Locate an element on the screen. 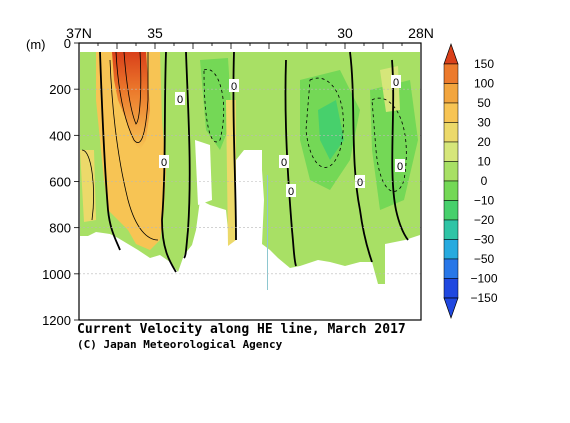 The width and height of the screenshot is (570, 423). colorbar-label: −30 is located at coordinates (484, 240).